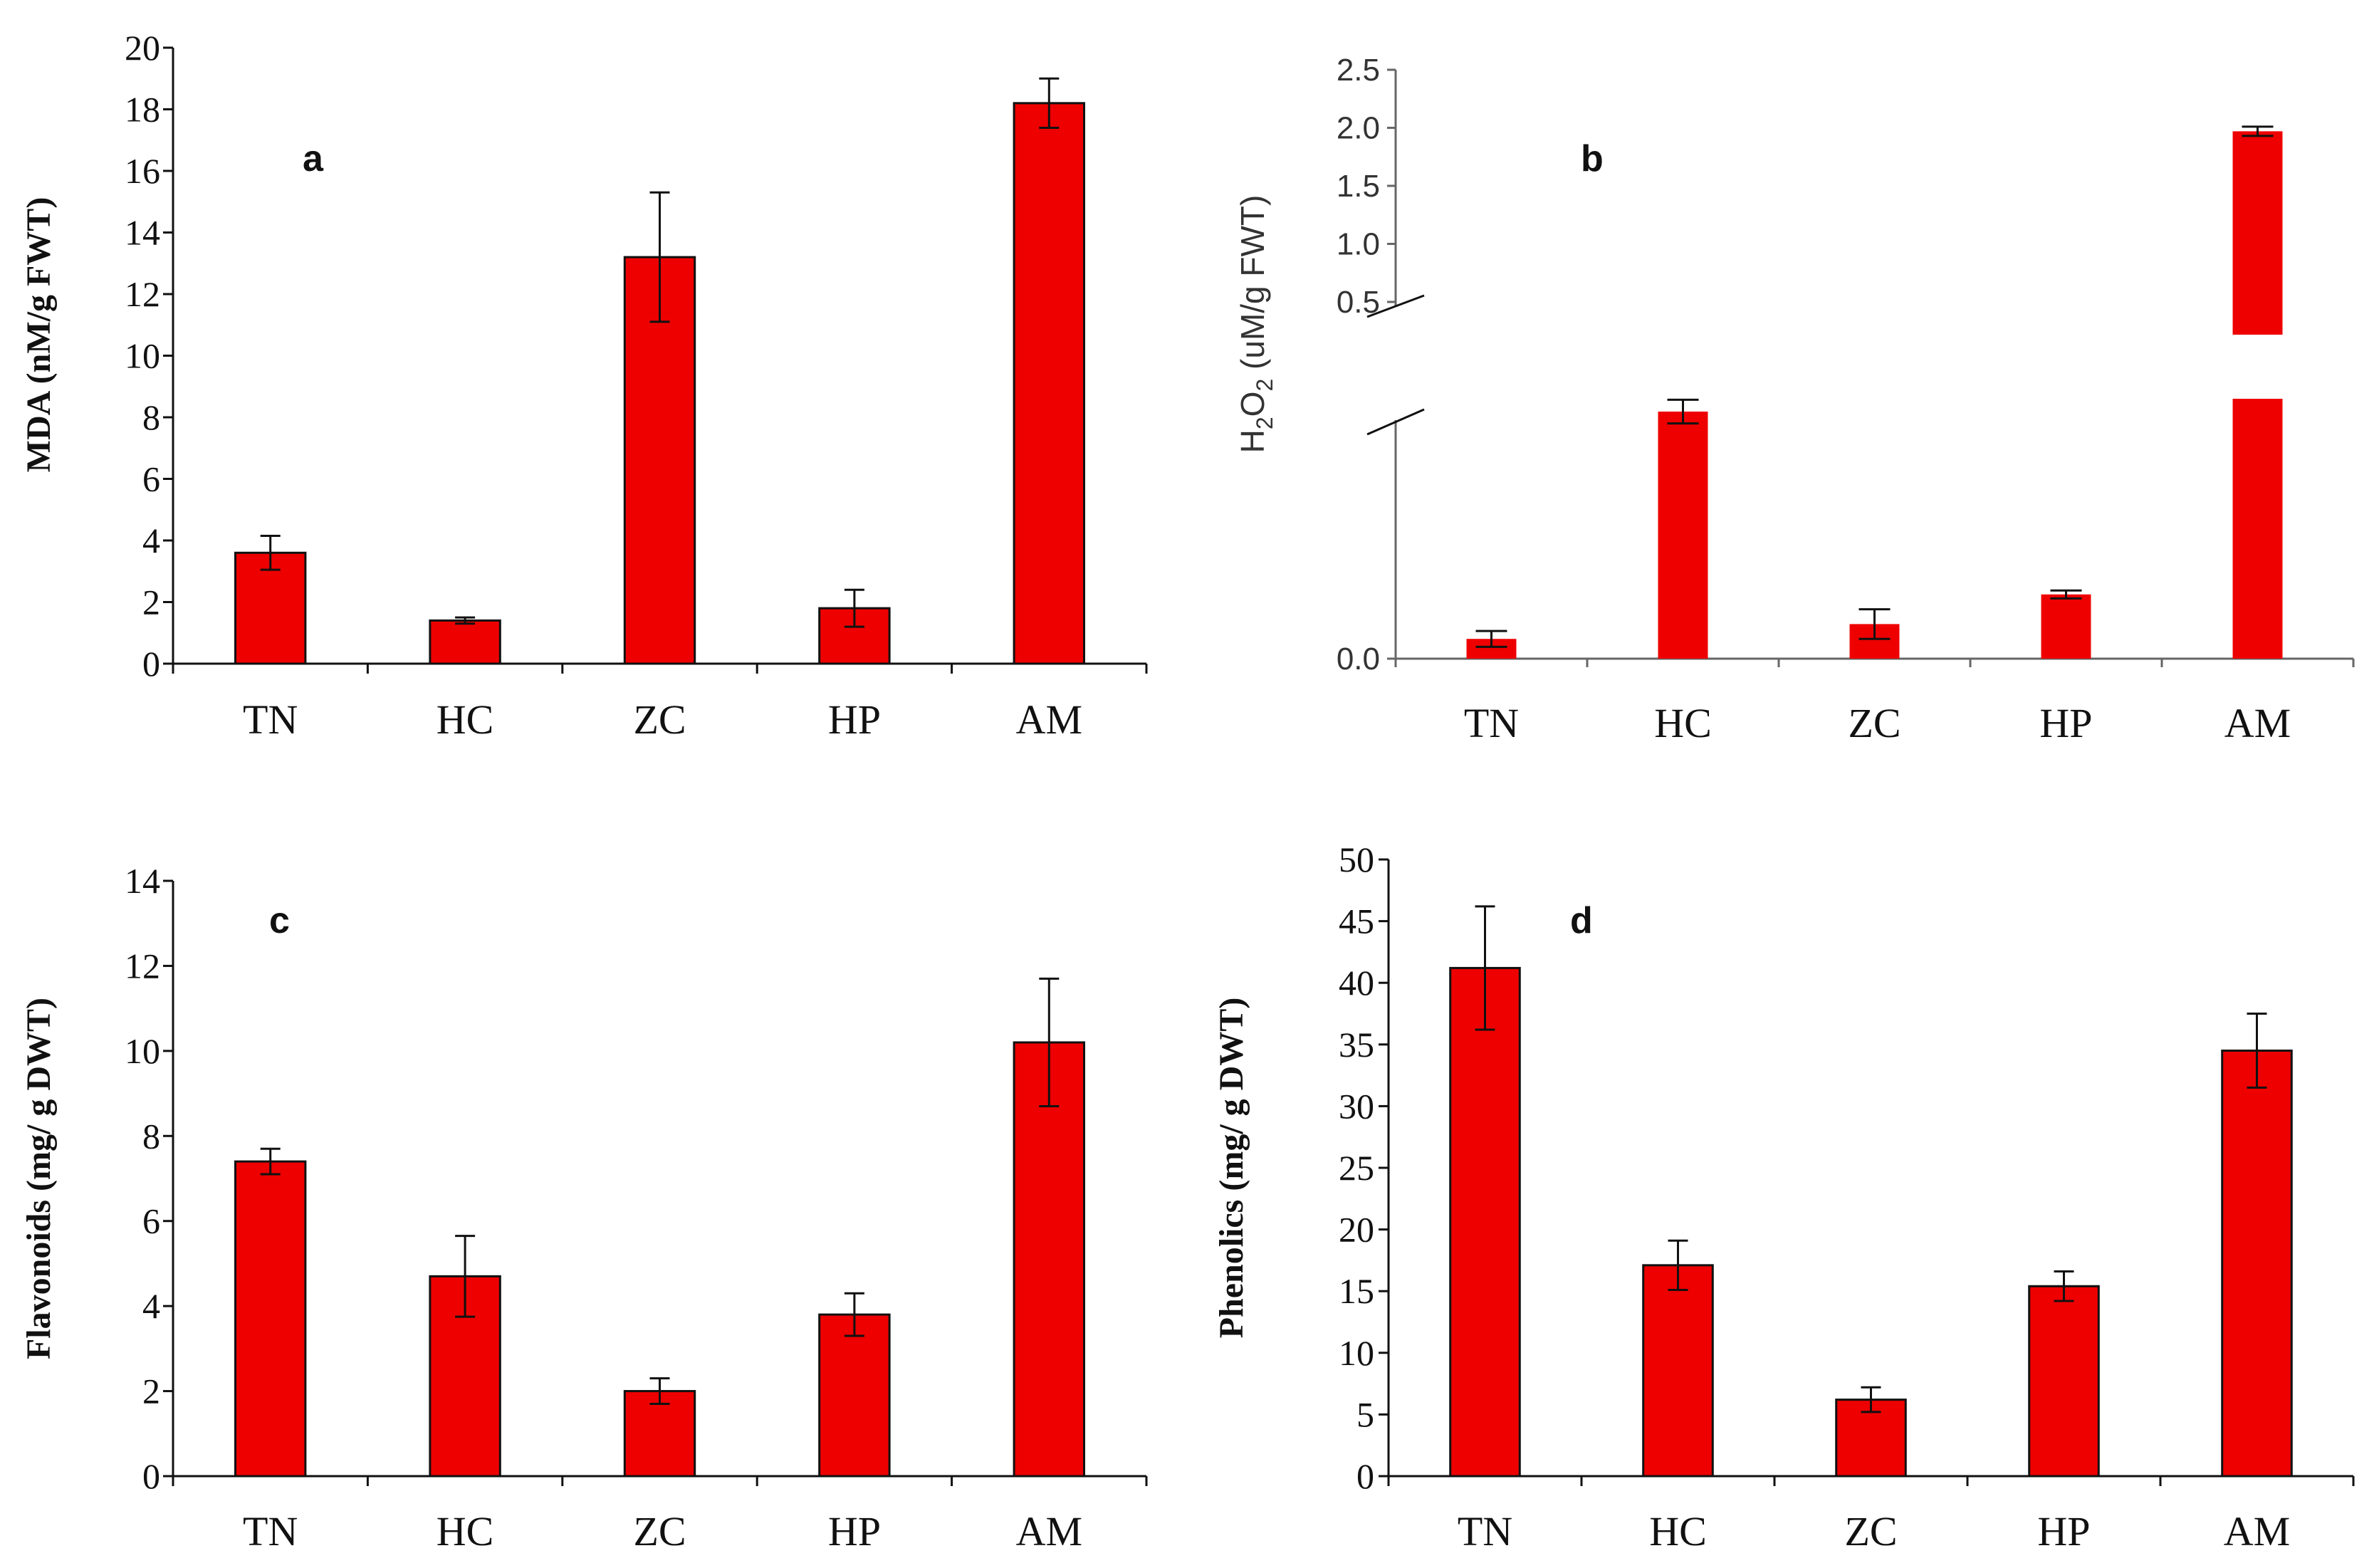 The width and height of the screenshot is (2379, 1568). What do you see at coordinates (1252, 404) in the screenshot?
I see `y-axis-label-b-mid: O` at bounding box center [1252, 404].